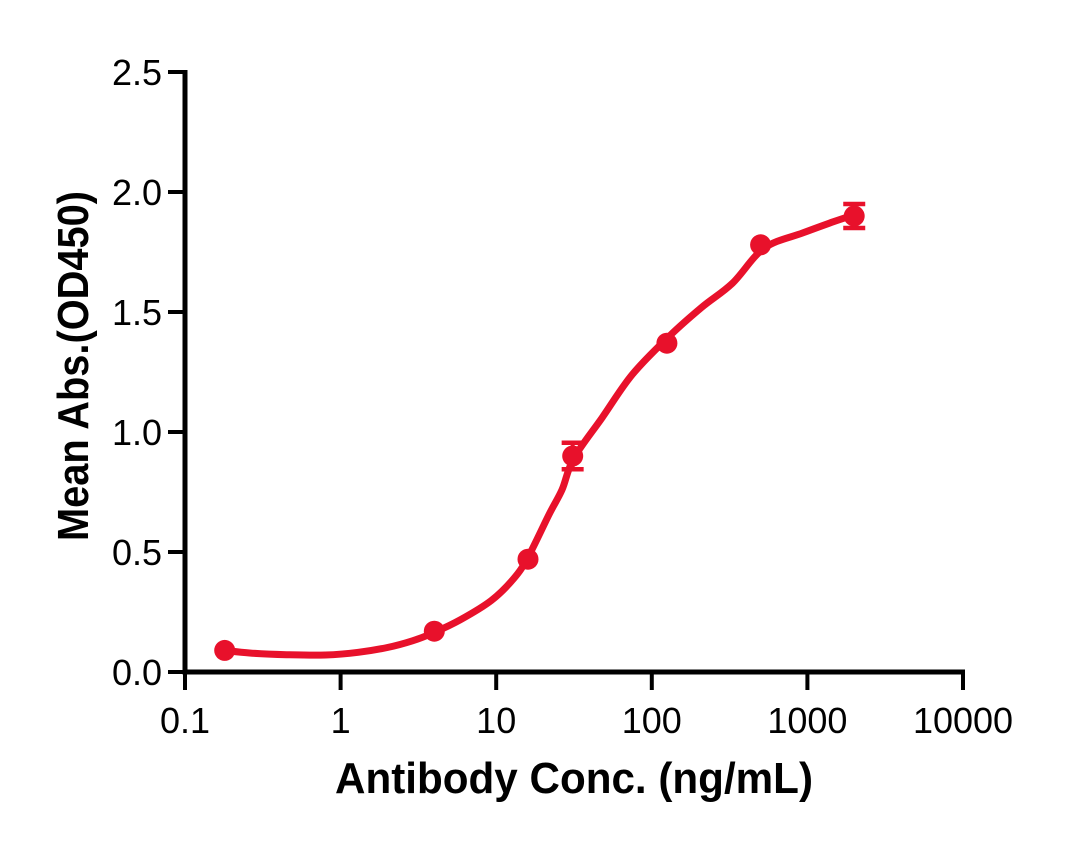 This screenshot has width=1088, height=843. Describe the element at coordinates (137, 192) in the screenshot. I see `y-tick-label: 2.0` at that location.